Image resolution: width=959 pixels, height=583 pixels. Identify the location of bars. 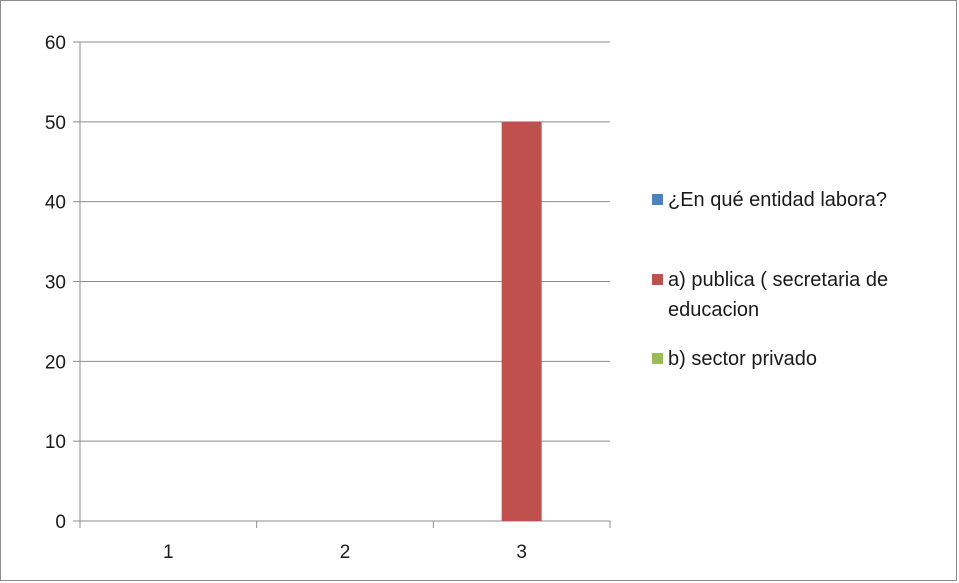
(521, 321).